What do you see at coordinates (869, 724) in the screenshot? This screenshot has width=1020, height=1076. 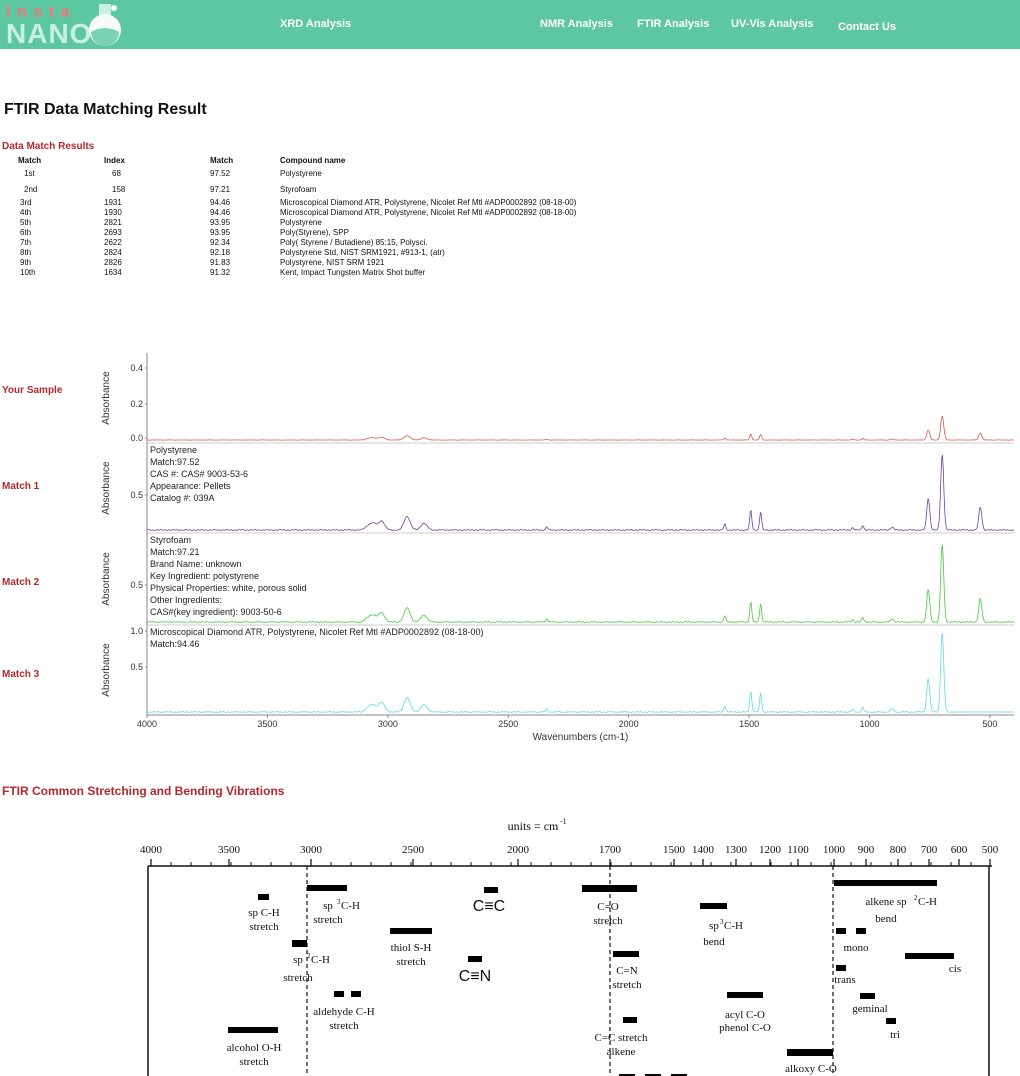 I see `x-tick-label: 1000` at bounding box center [869, 724].